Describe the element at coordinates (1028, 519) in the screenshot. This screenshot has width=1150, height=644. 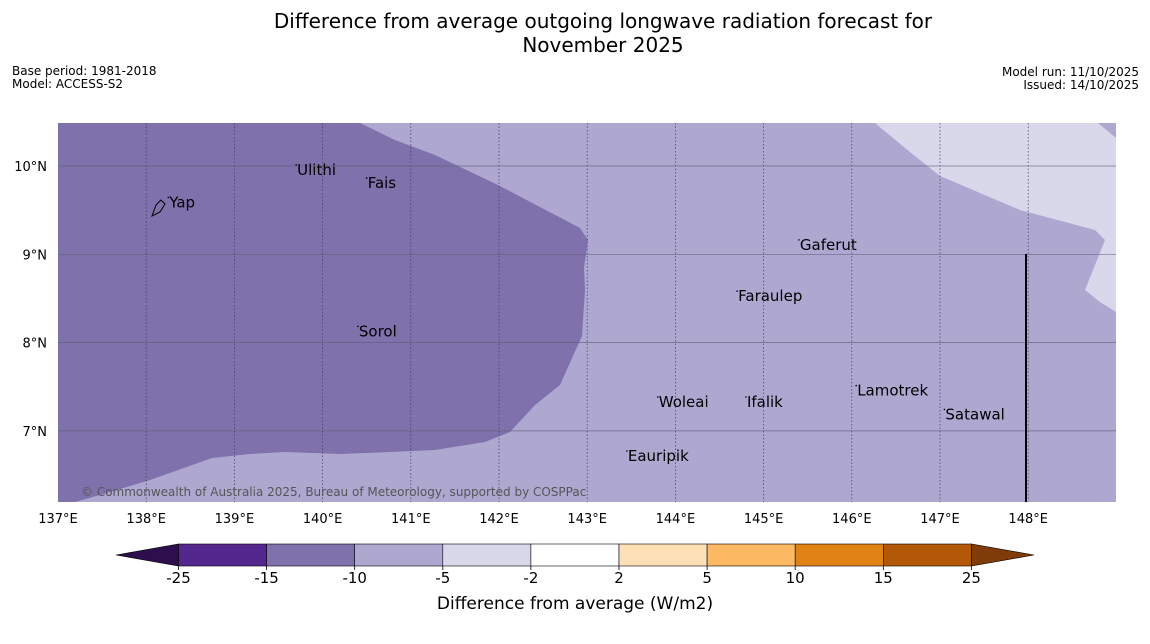
I see `lon-label: 148°E` at that location.